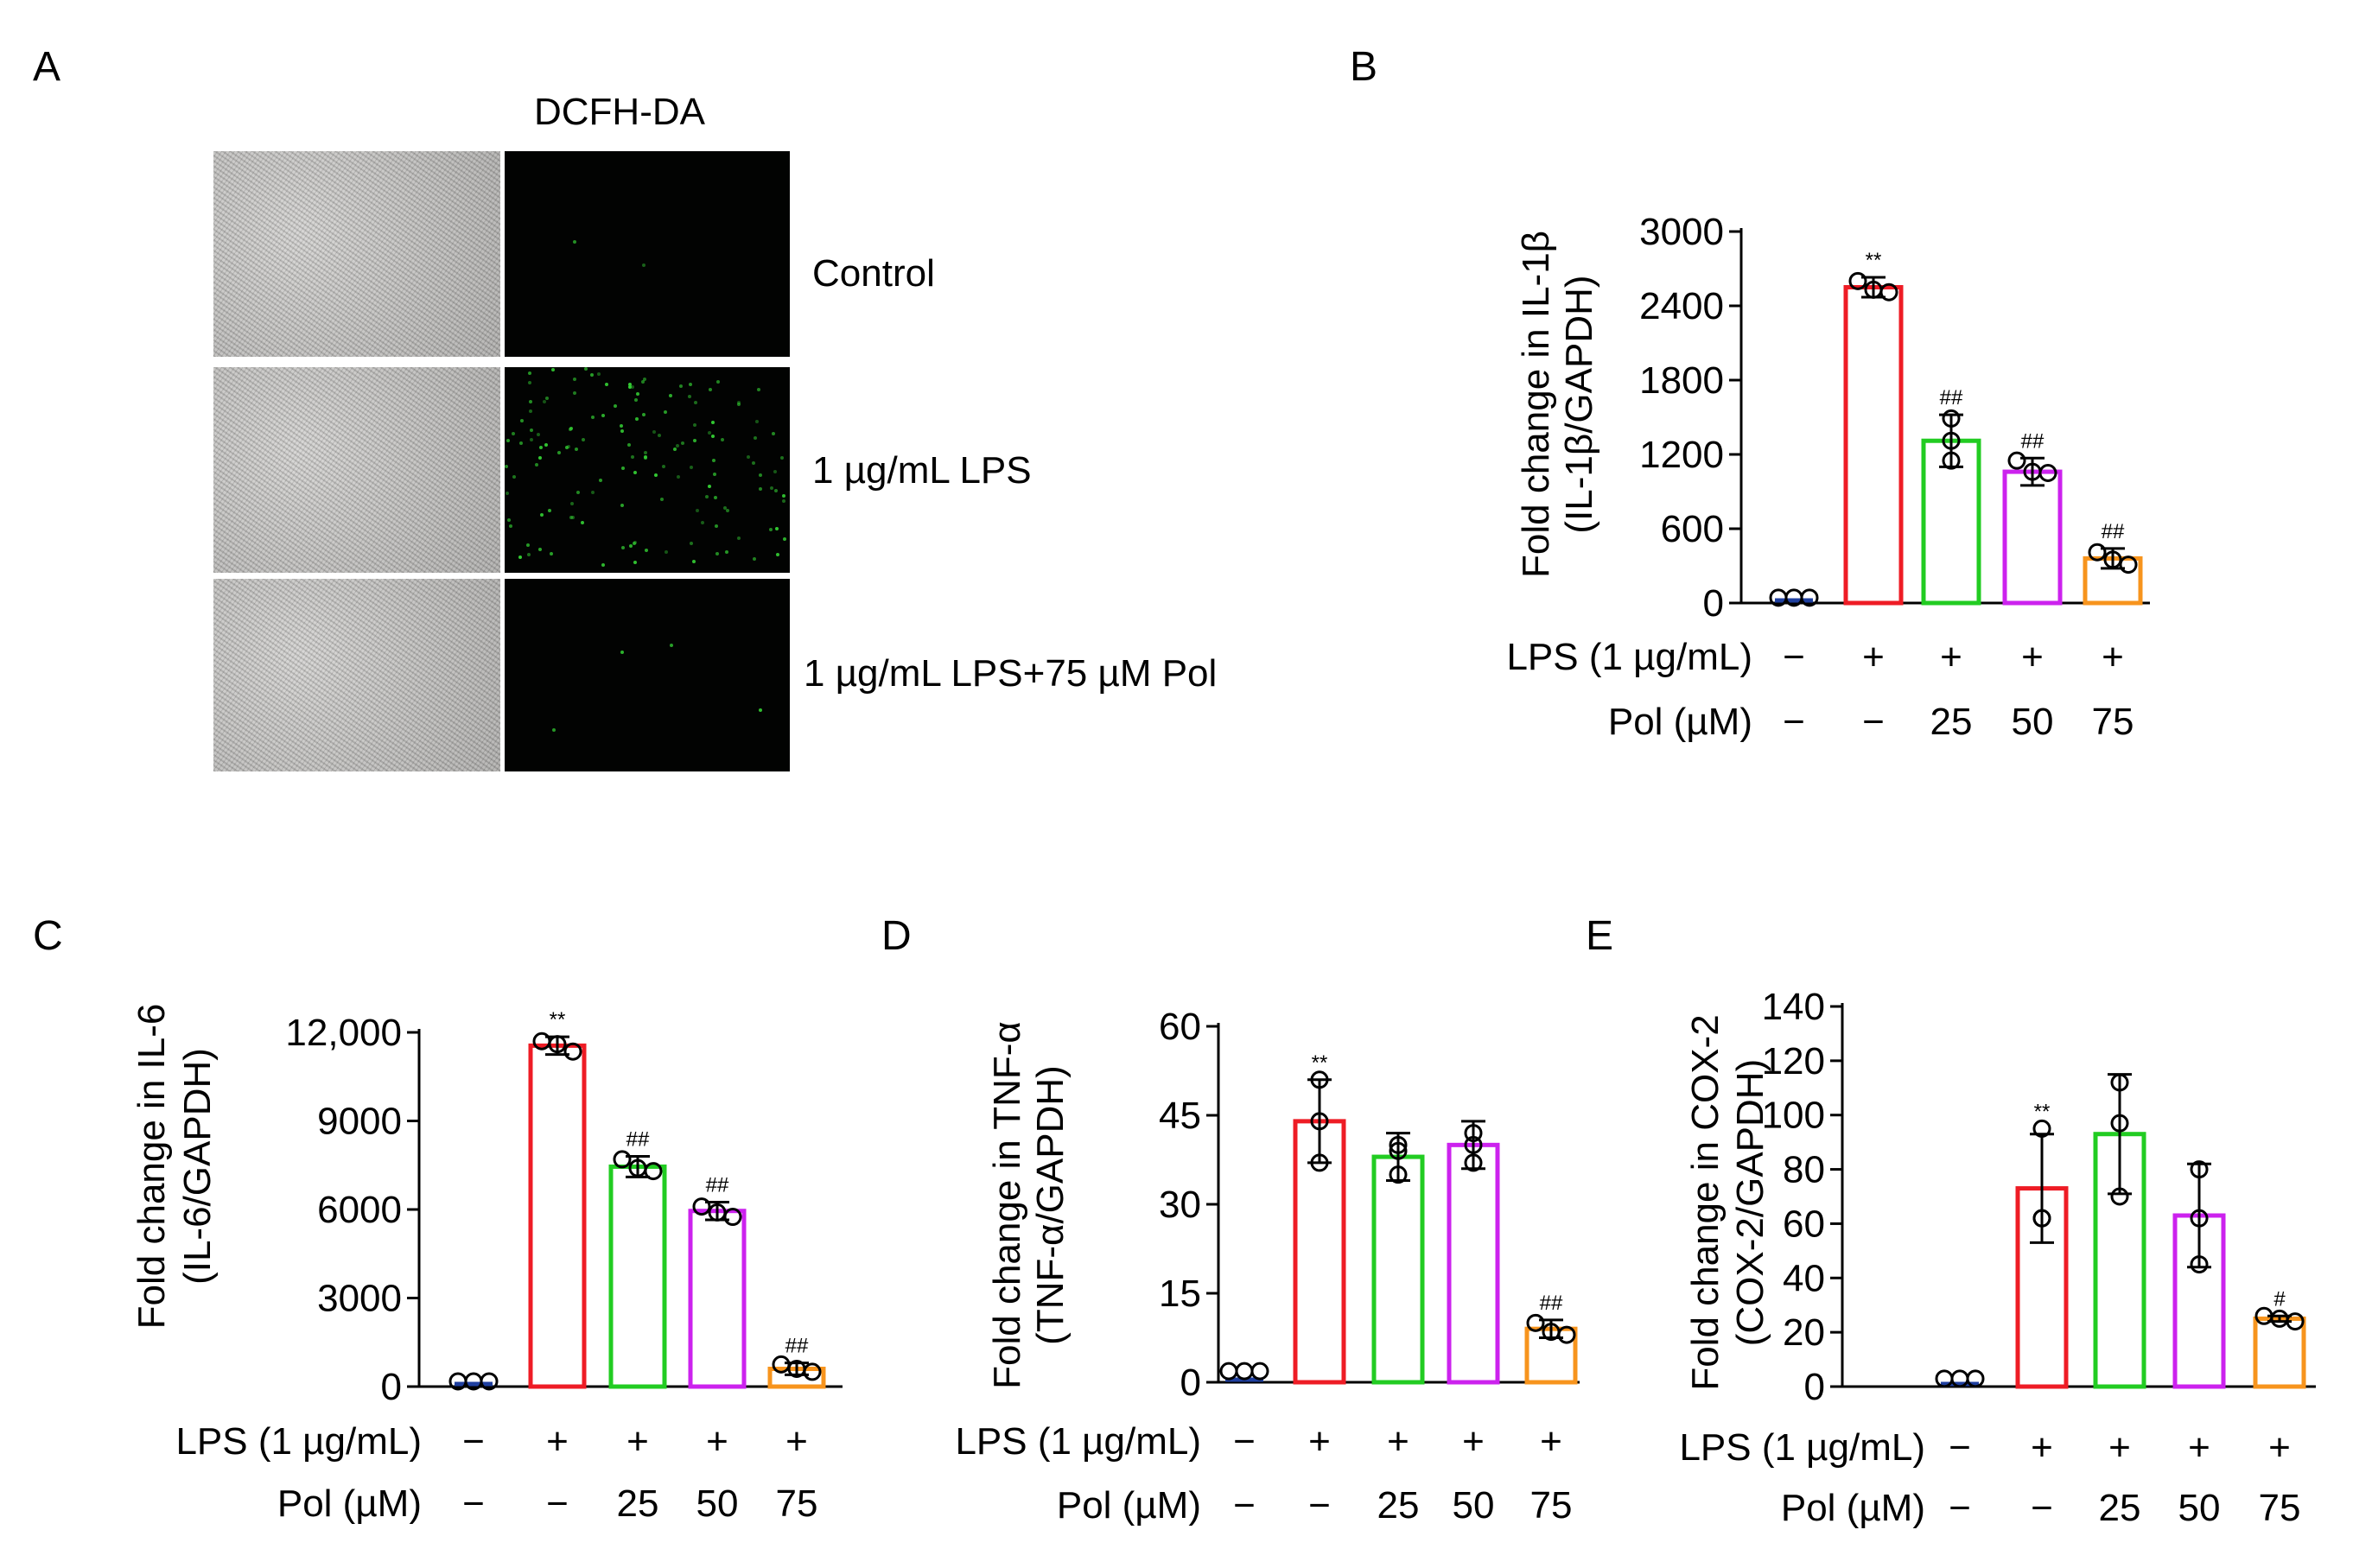  Describe the element at coordinates (1952, 722) in the screenshot. I see `pol-value-b: 25` at that location.